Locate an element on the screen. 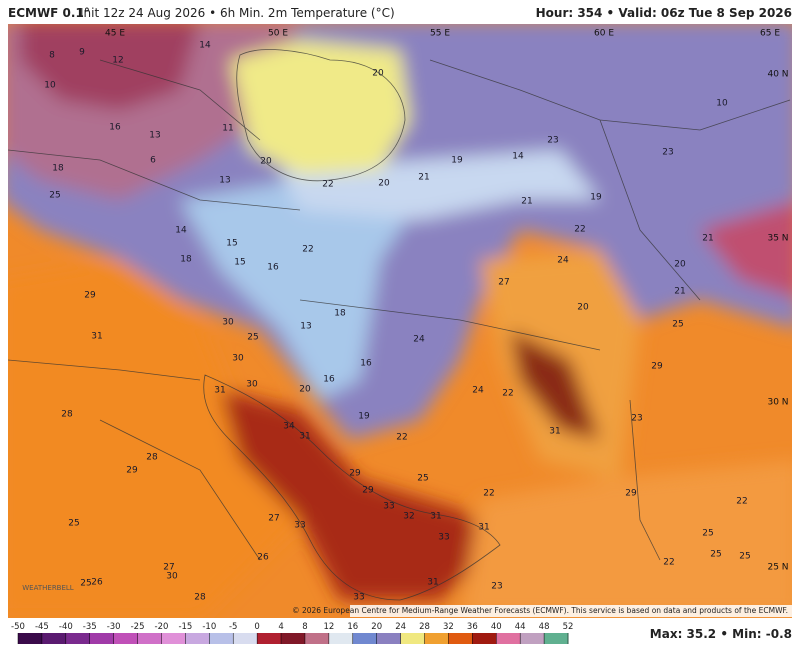  colorbar-tick-label: -20 is located at coordinates (162, 627).